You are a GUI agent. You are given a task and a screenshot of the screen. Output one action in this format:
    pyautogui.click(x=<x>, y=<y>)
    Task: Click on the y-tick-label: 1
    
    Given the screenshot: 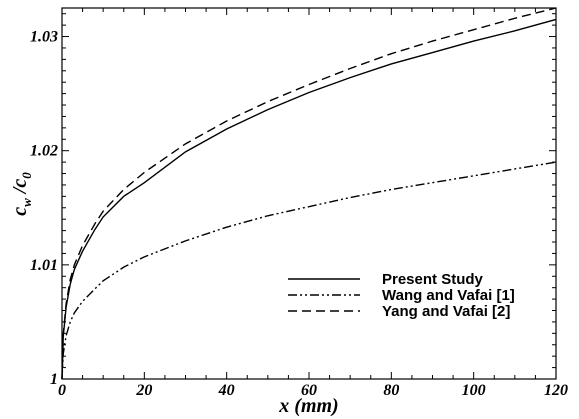 What is the action you would take?
    pyautogui.click(x=54, y=379)
    